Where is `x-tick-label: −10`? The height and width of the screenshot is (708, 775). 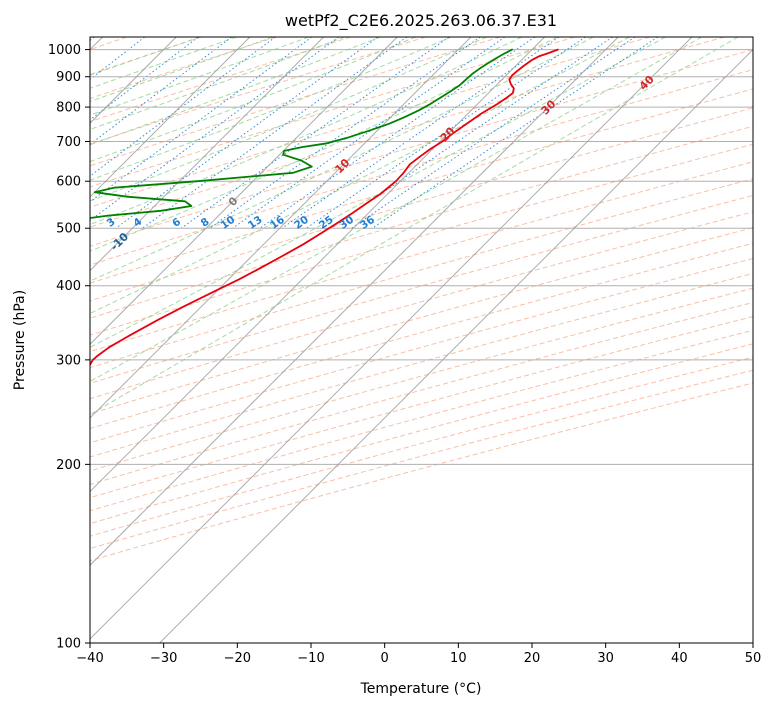 x-tick-label: −10 is located at coordinates (310, 658).